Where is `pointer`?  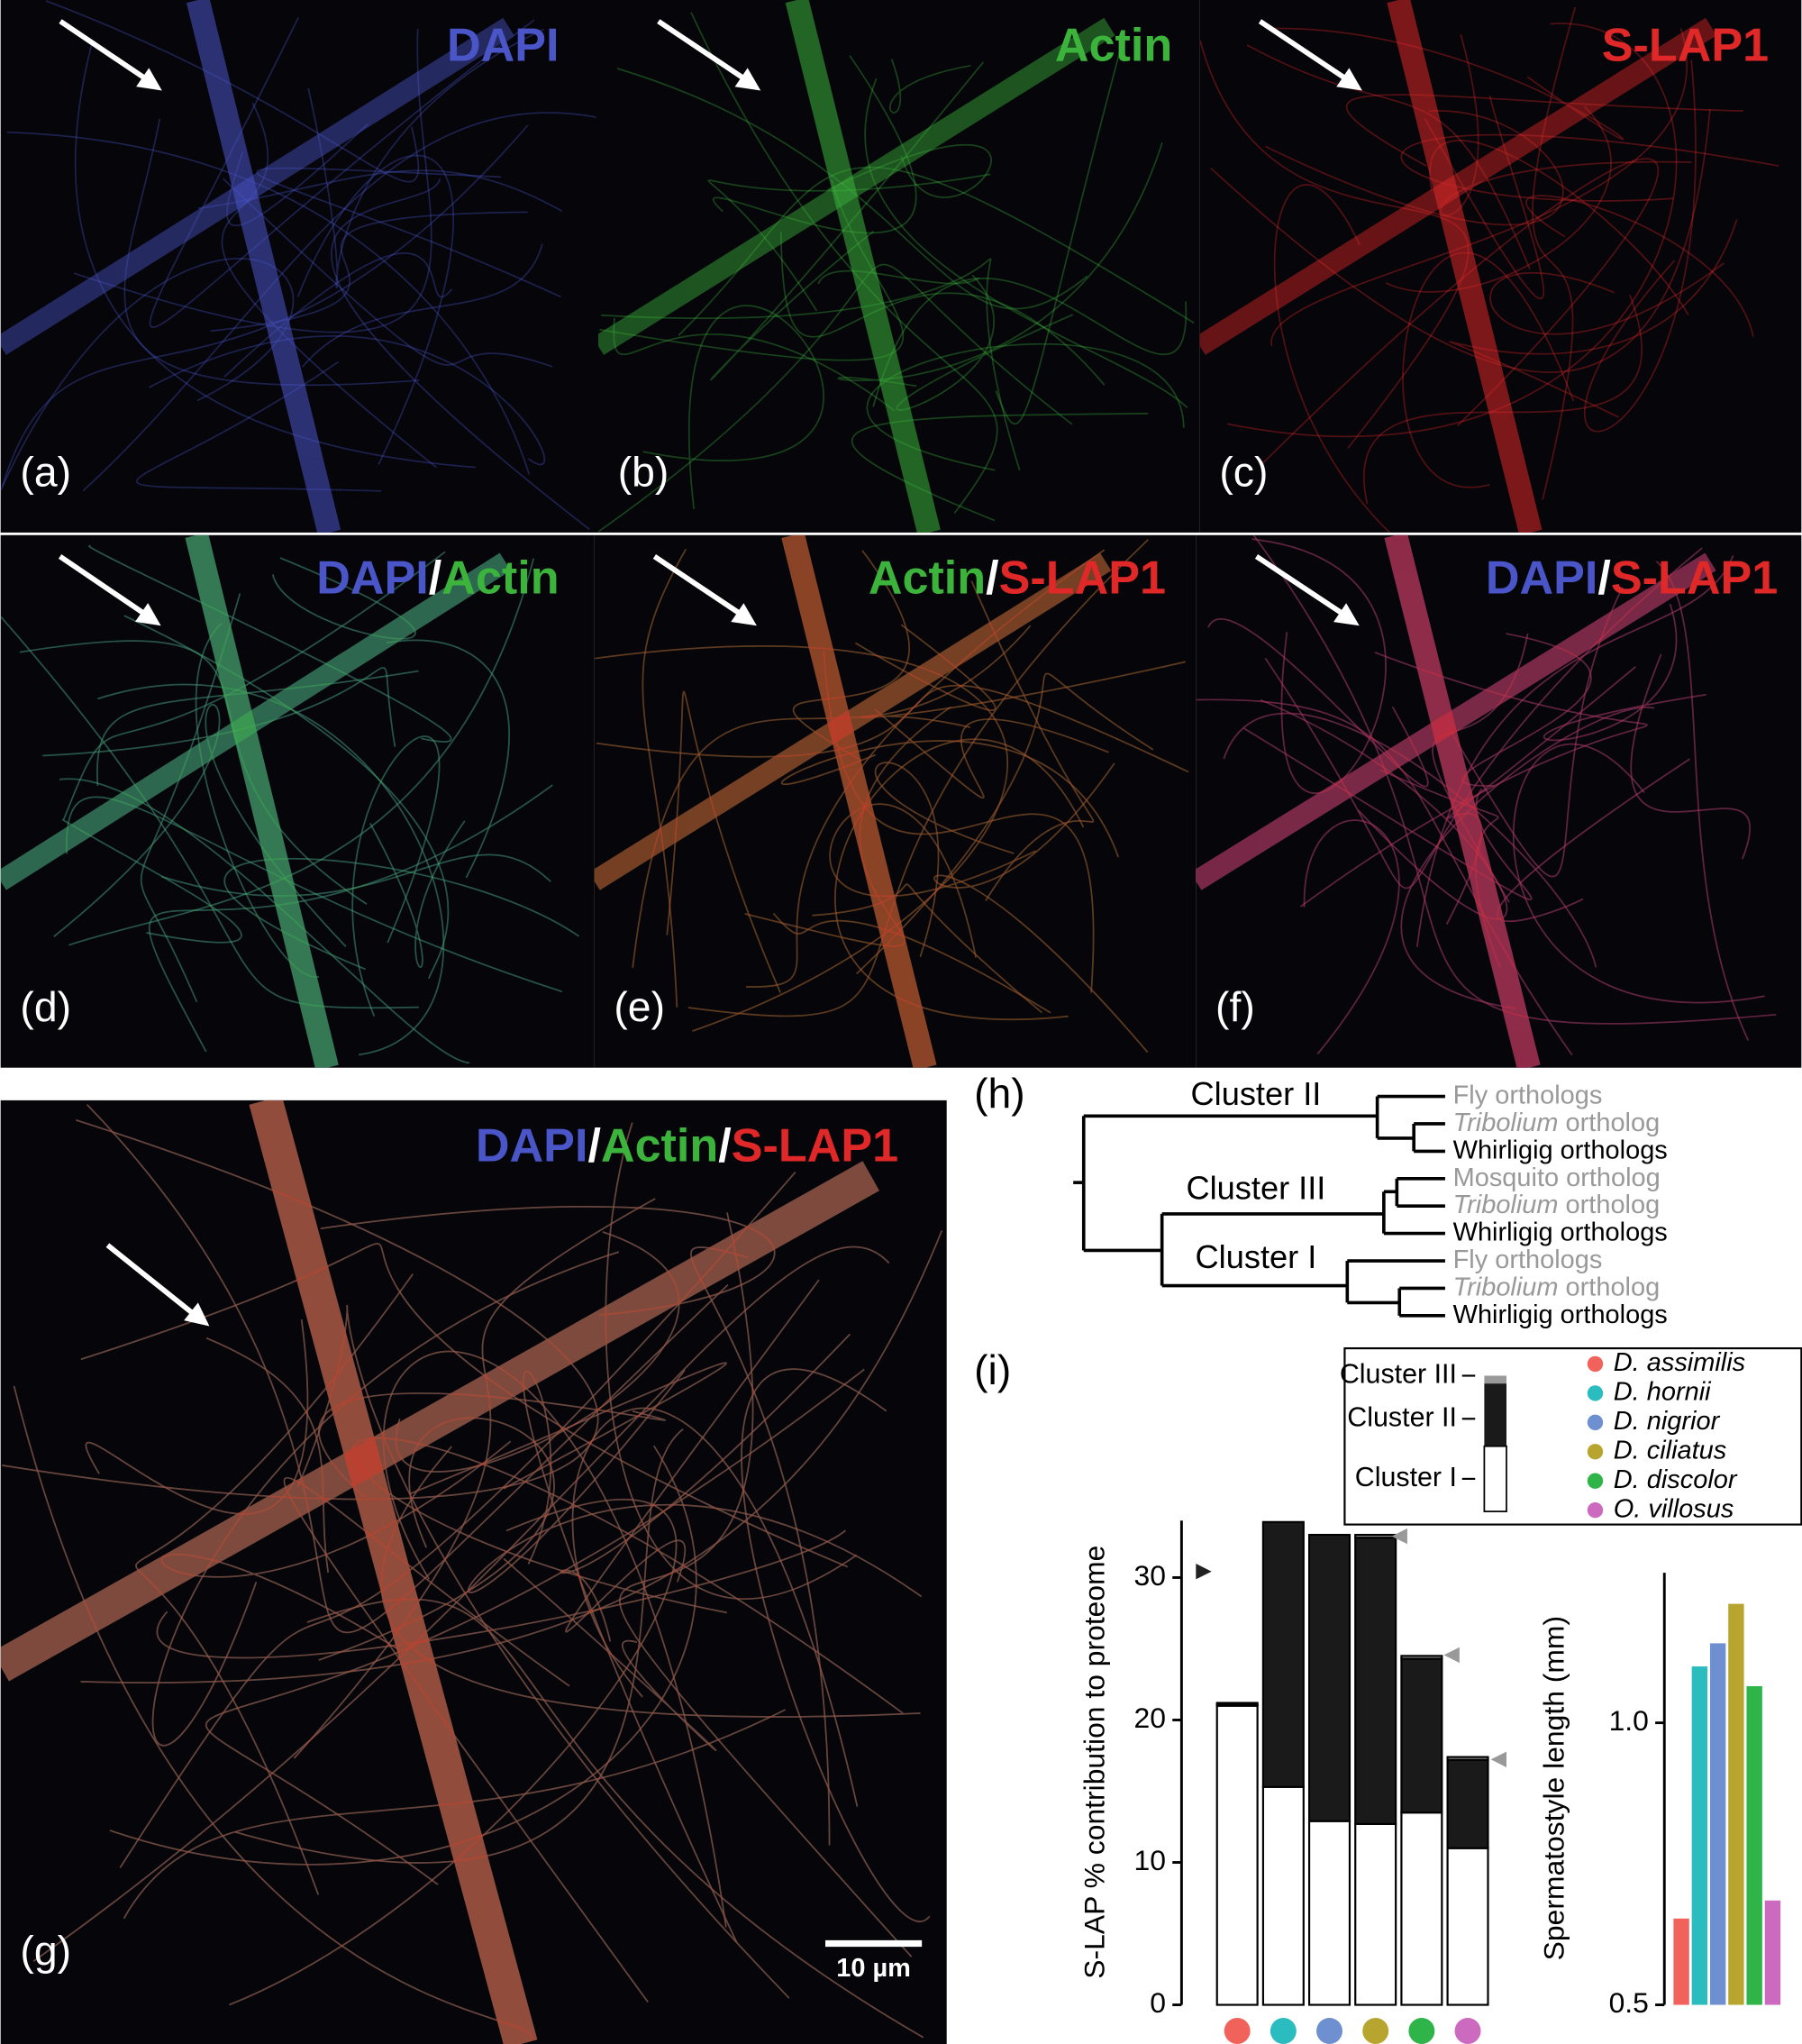 pointer is located at coordinates (1204, 1572).